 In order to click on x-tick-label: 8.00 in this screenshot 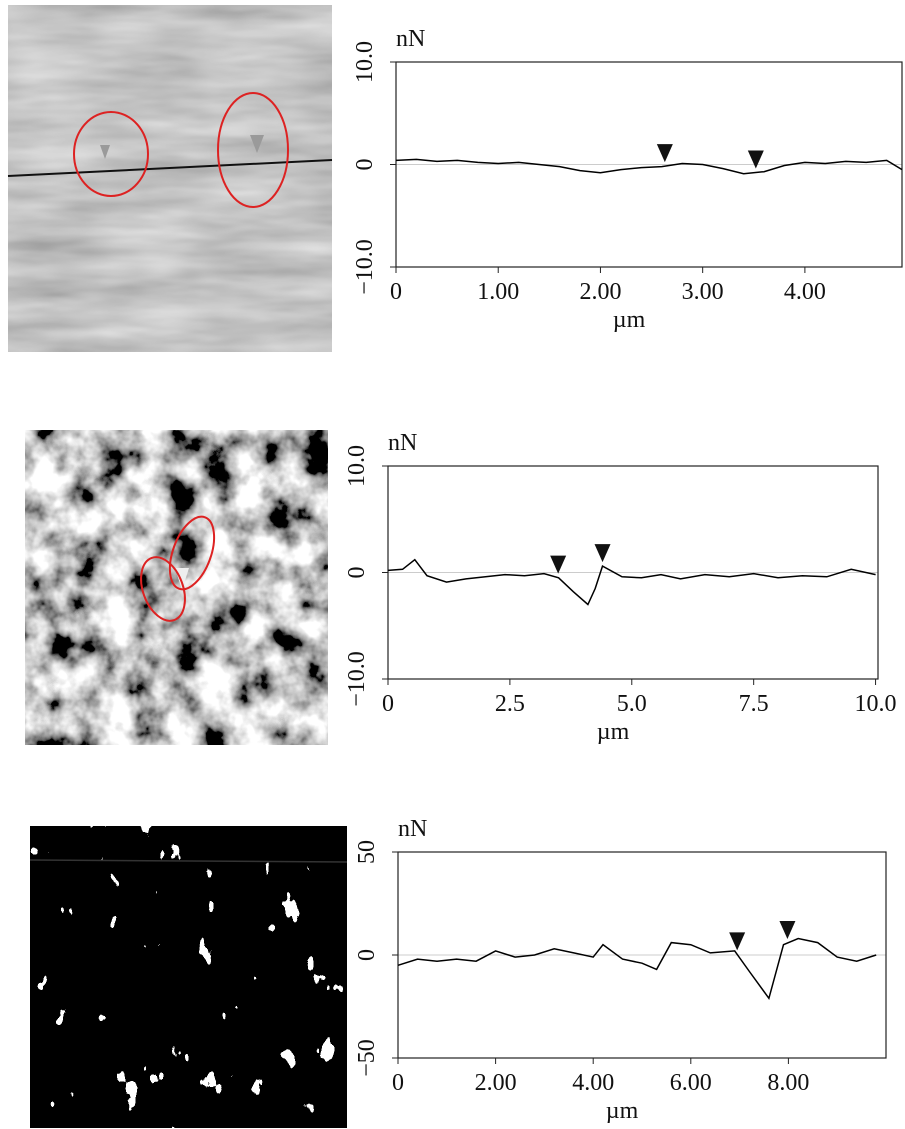, I will do `click(788, 1083)`.